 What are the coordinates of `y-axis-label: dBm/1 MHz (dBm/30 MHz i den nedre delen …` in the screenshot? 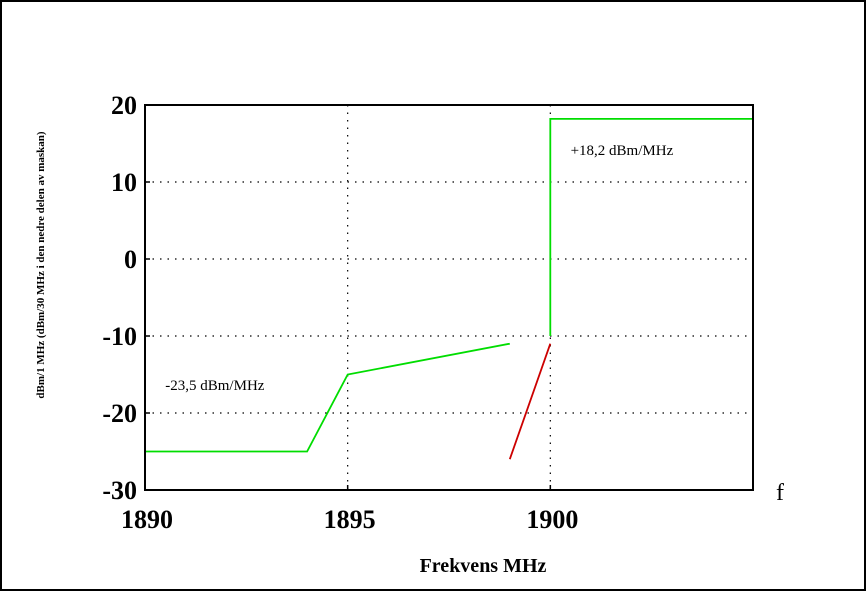 It's located at (41, 264).